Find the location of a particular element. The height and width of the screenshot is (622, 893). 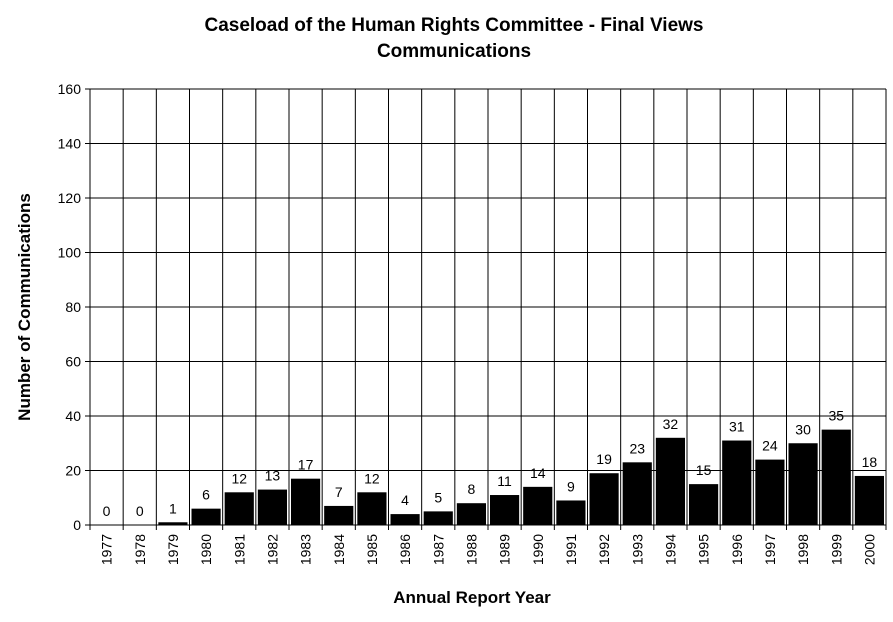

data-label: 8 is located at coordinates (472, 489).